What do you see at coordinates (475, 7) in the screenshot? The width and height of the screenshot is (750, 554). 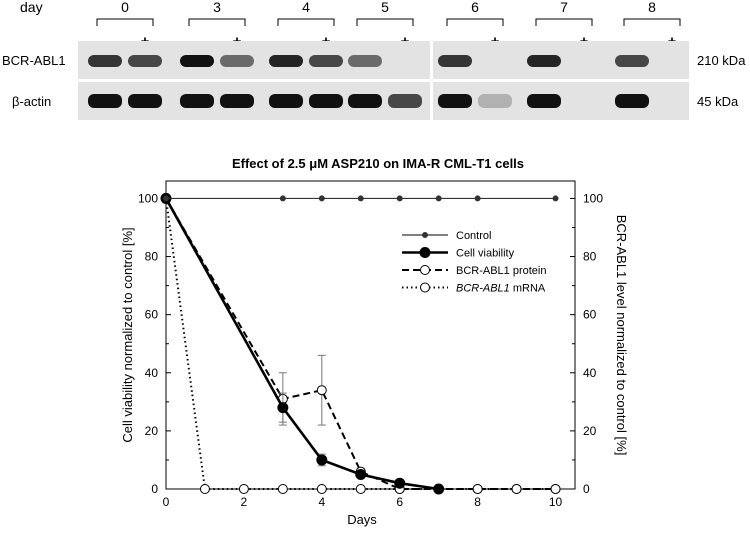 I see `day-number-6: 6` at bounding box center [475, 7].